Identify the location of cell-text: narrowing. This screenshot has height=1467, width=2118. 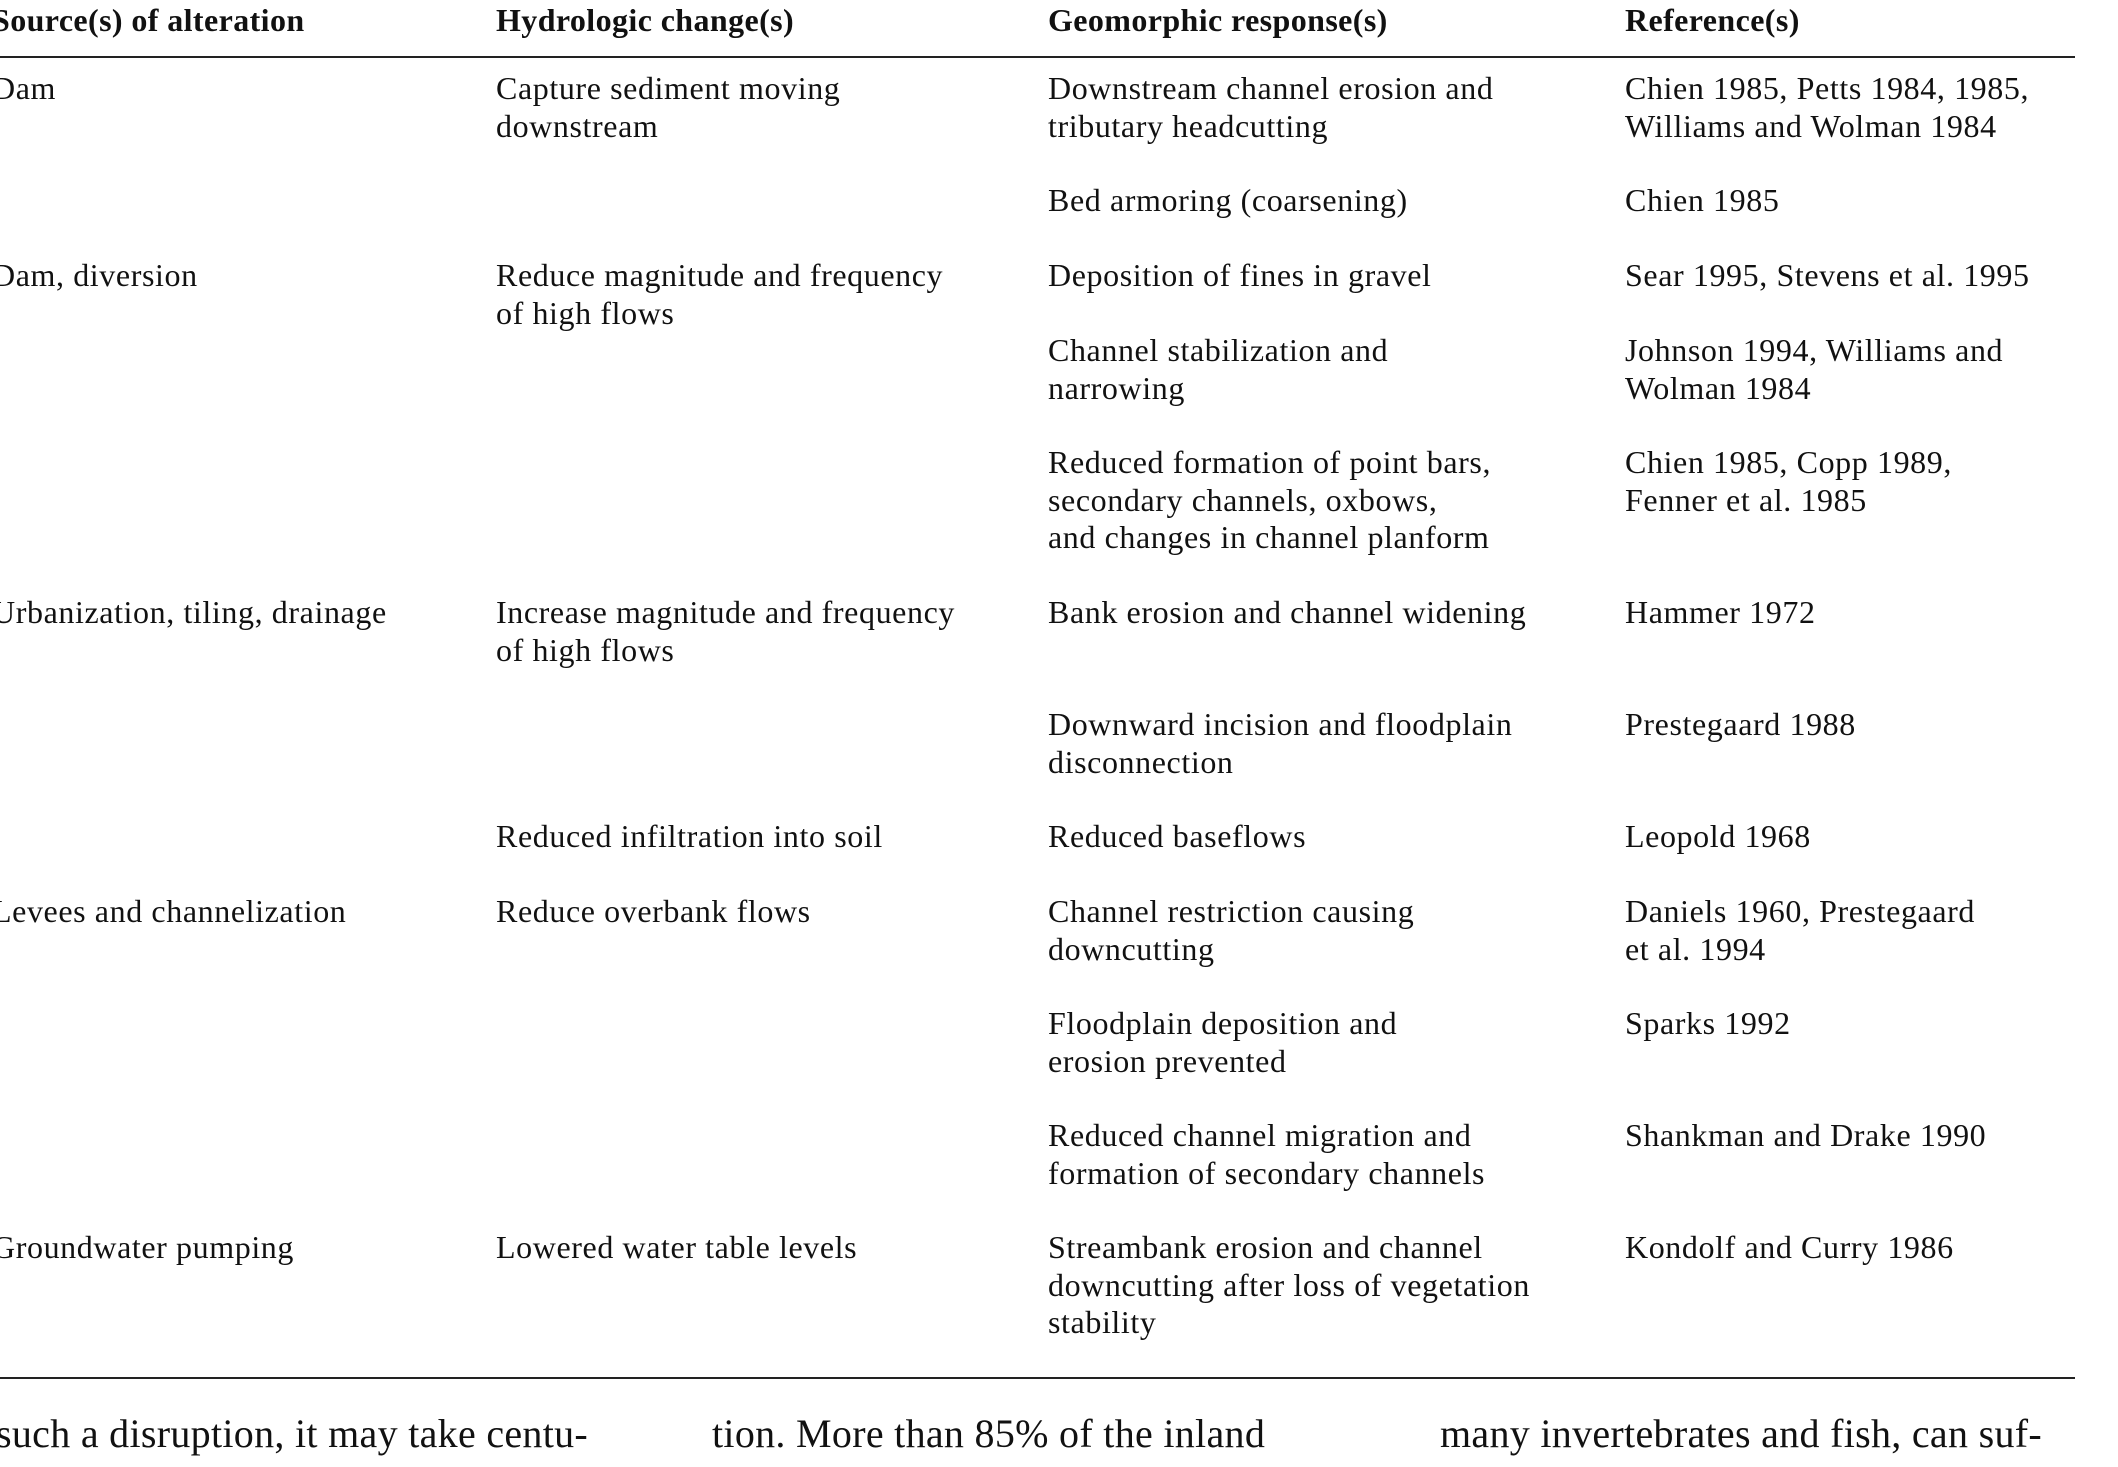
(1116, 387).